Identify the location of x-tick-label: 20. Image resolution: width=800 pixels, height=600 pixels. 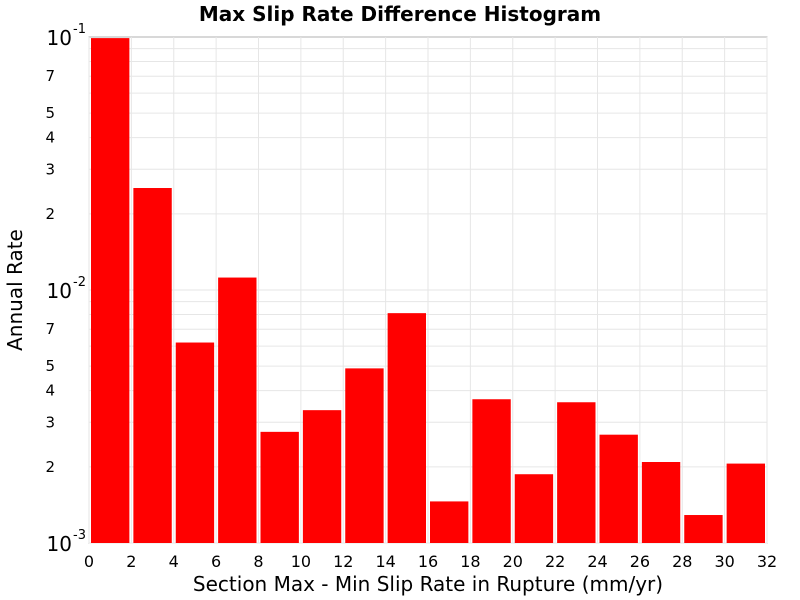
(513, 561).